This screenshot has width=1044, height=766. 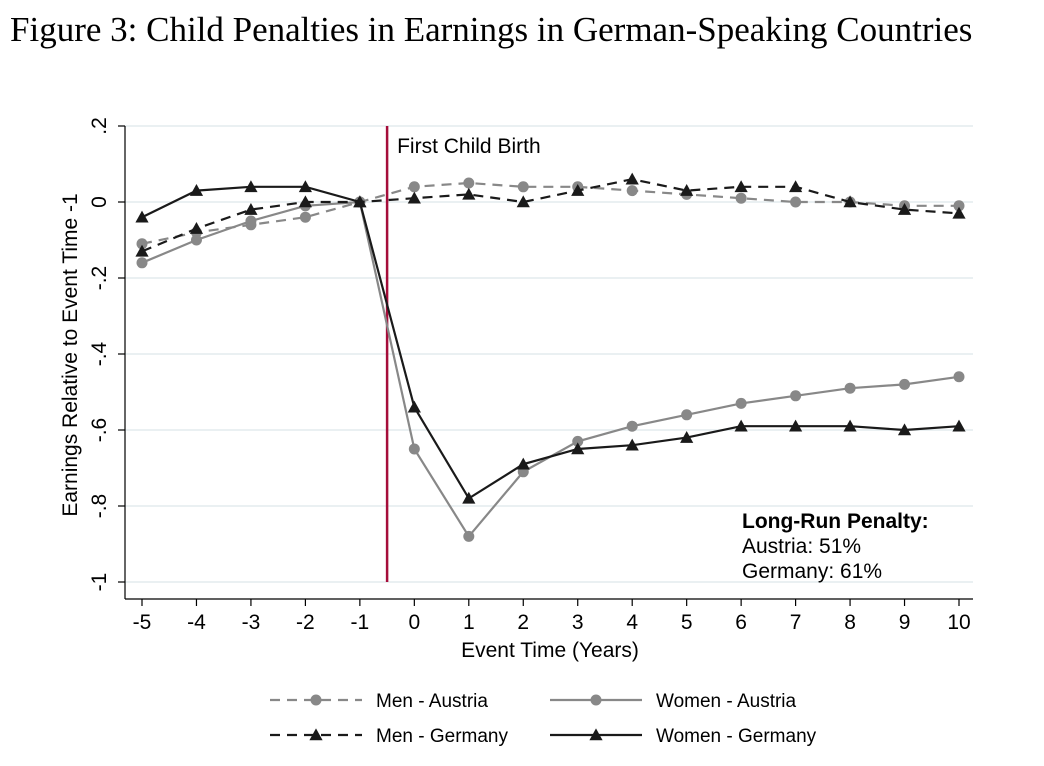 What do you see at coordinates (687, 622) in the screenshot?
I see `x-tick-label: 5` at bounding box center [687, 622].